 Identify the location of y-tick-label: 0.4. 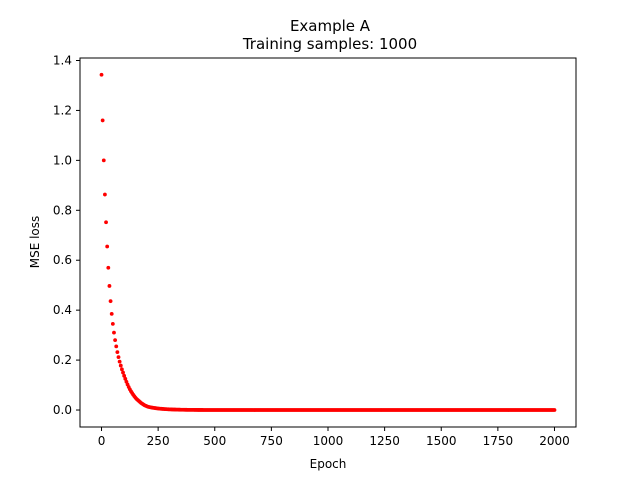
(62, 310).